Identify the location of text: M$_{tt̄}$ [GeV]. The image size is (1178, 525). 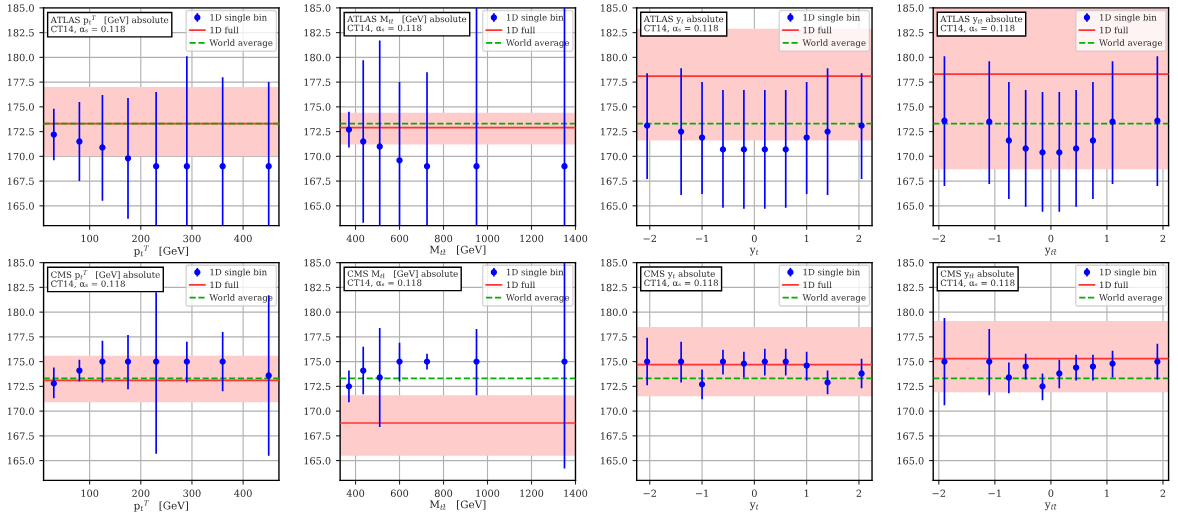
(457, 505).